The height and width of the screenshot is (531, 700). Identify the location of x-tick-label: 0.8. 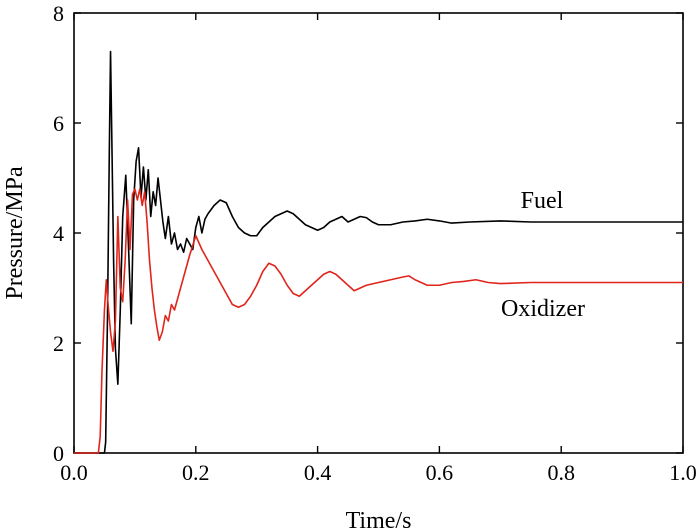
(561, 472).